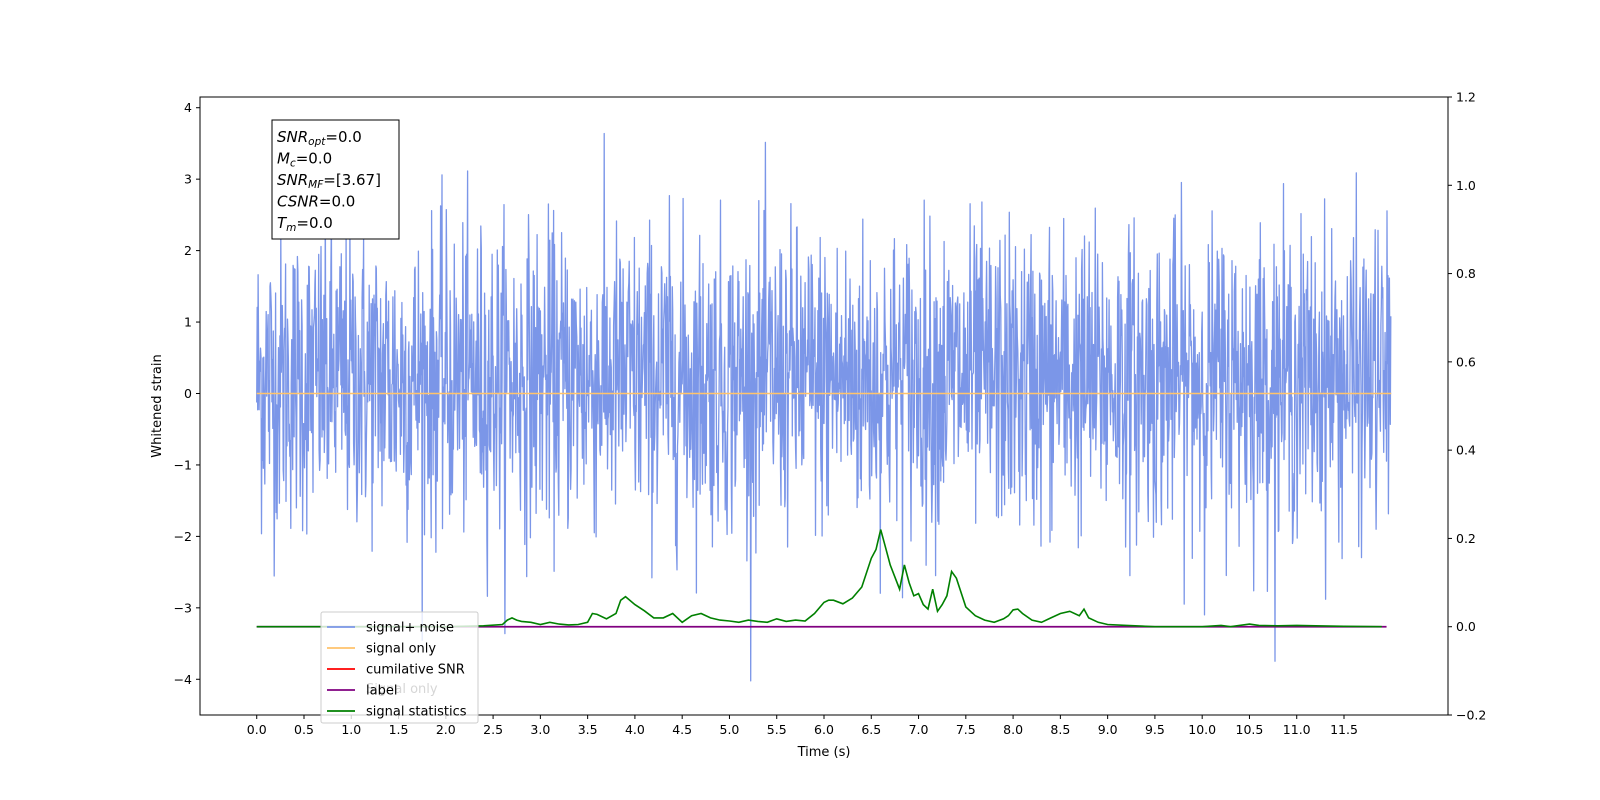  What do you see at coordinates (183, 607) in the screenshot?
I see `y-tick-label: −3` at bounding box center [183, 607].